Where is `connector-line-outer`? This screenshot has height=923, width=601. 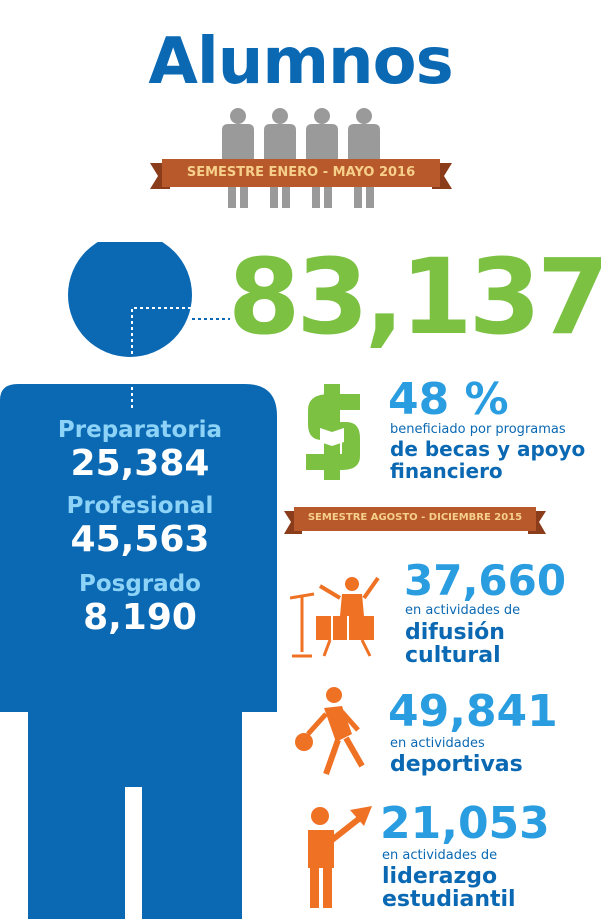
connector-line-outer is located at coordinates (211, 313).